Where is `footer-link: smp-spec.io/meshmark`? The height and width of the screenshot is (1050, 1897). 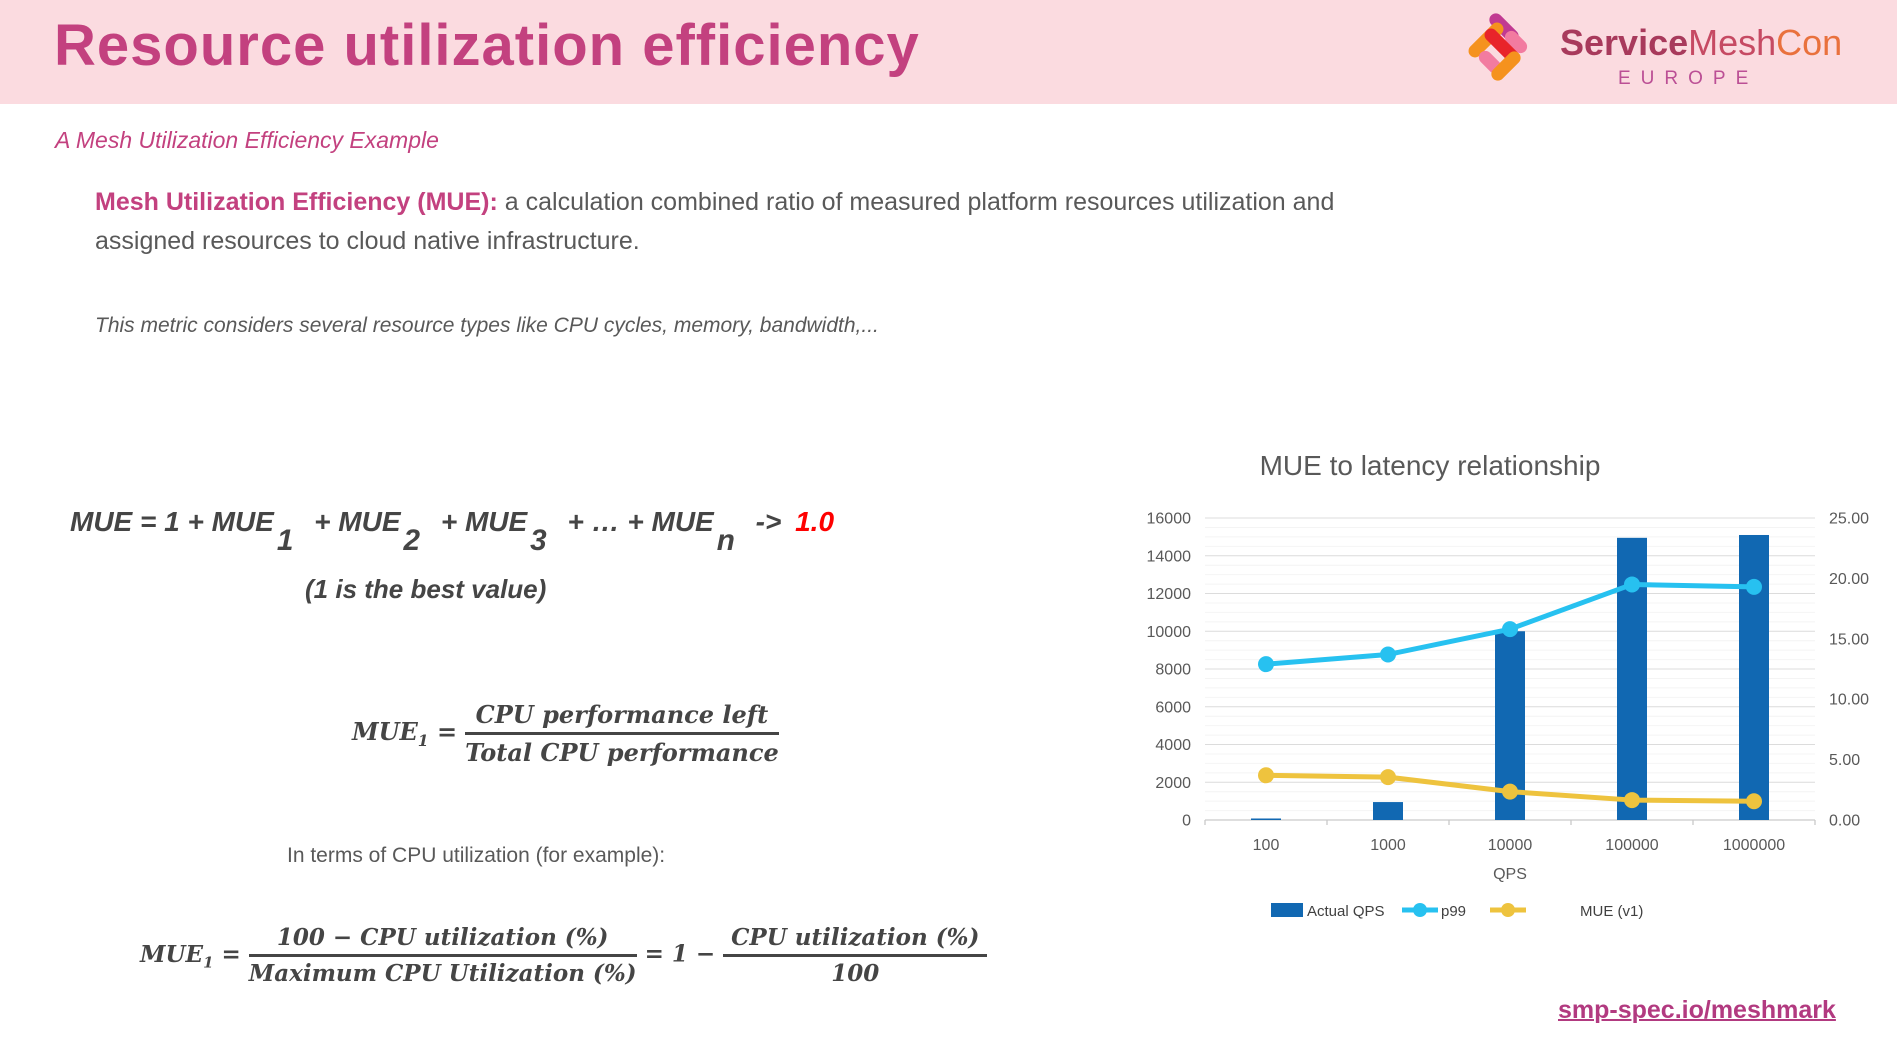
footer-link: smp-spec.io/meshmark is located at coordinates (1697, 1010).